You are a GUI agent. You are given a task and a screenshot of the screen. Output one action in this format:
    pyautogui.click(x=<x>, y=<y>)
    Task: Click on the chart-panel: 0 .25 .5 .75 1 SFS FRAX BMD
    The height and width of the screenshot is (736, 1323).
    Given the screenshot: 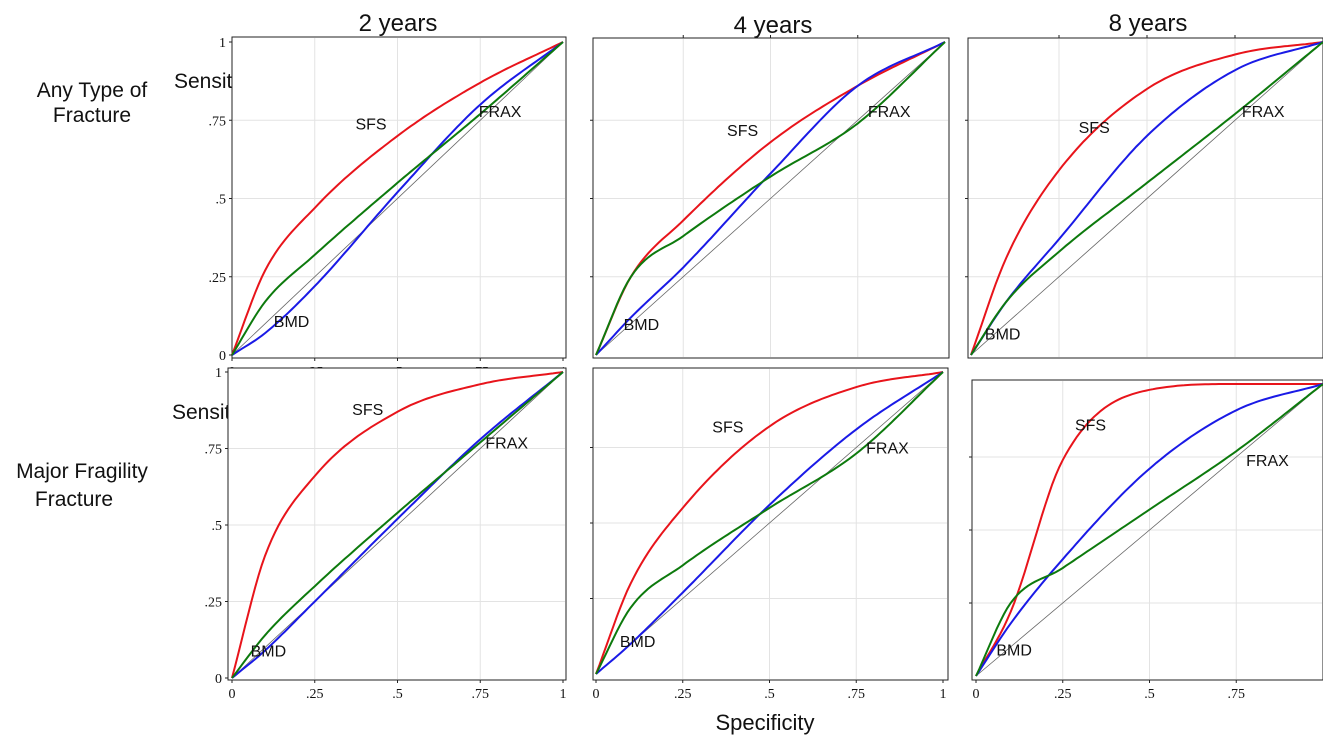 What is the action you would take?
    pyautogui.click(x=769, y=534)
    